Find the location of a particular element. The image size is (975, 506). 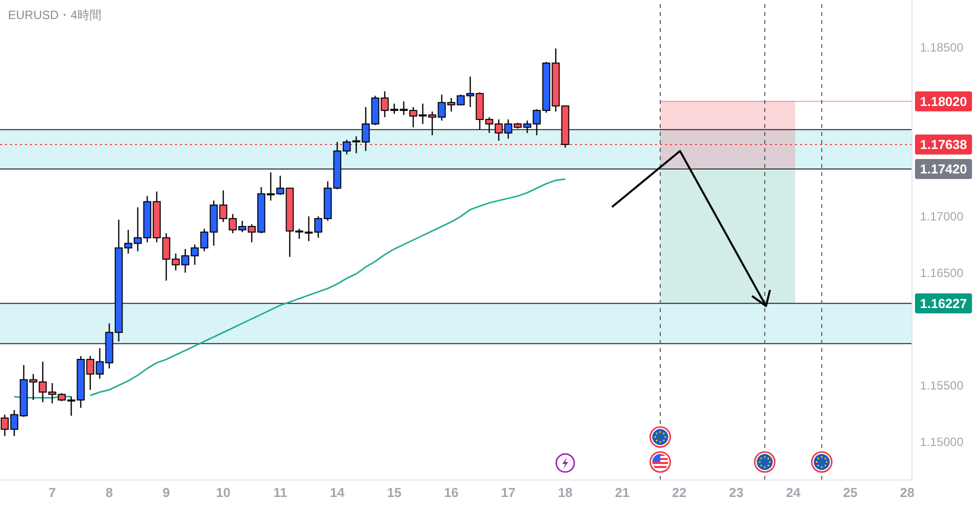

x-tick-label: 18 is located at coordinates (565, 492).